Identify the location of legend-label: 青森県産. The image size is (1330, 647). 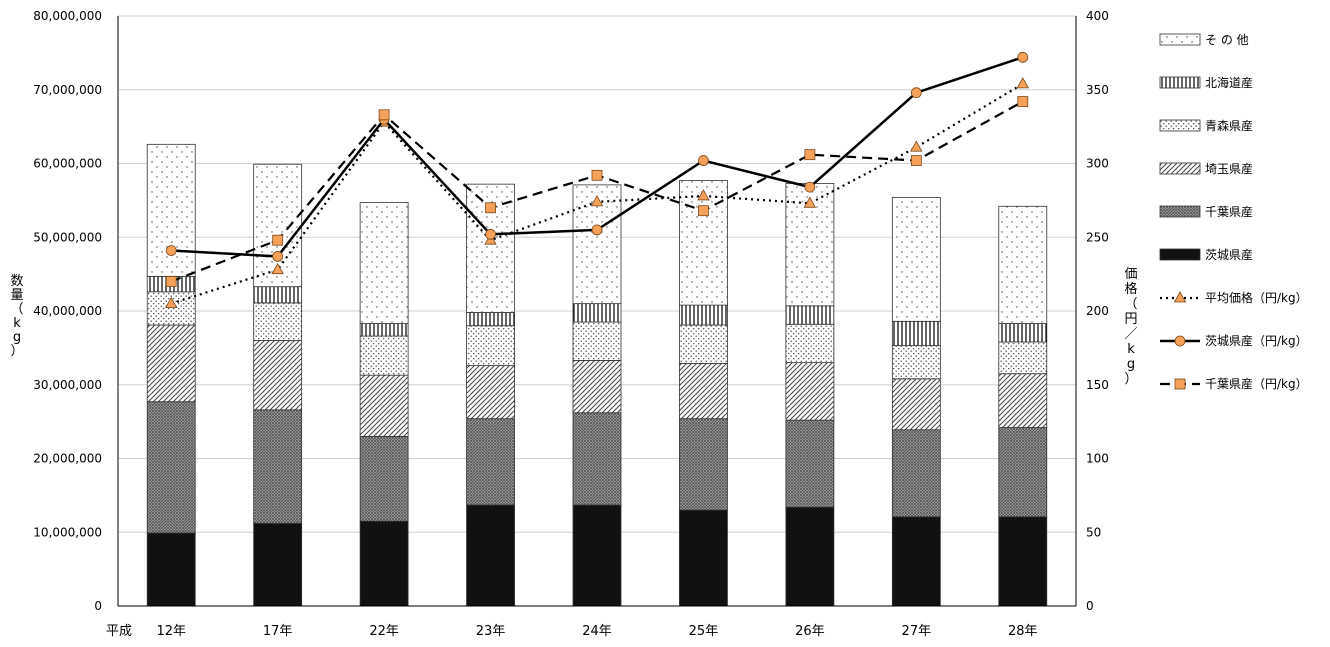
(1229, 125).